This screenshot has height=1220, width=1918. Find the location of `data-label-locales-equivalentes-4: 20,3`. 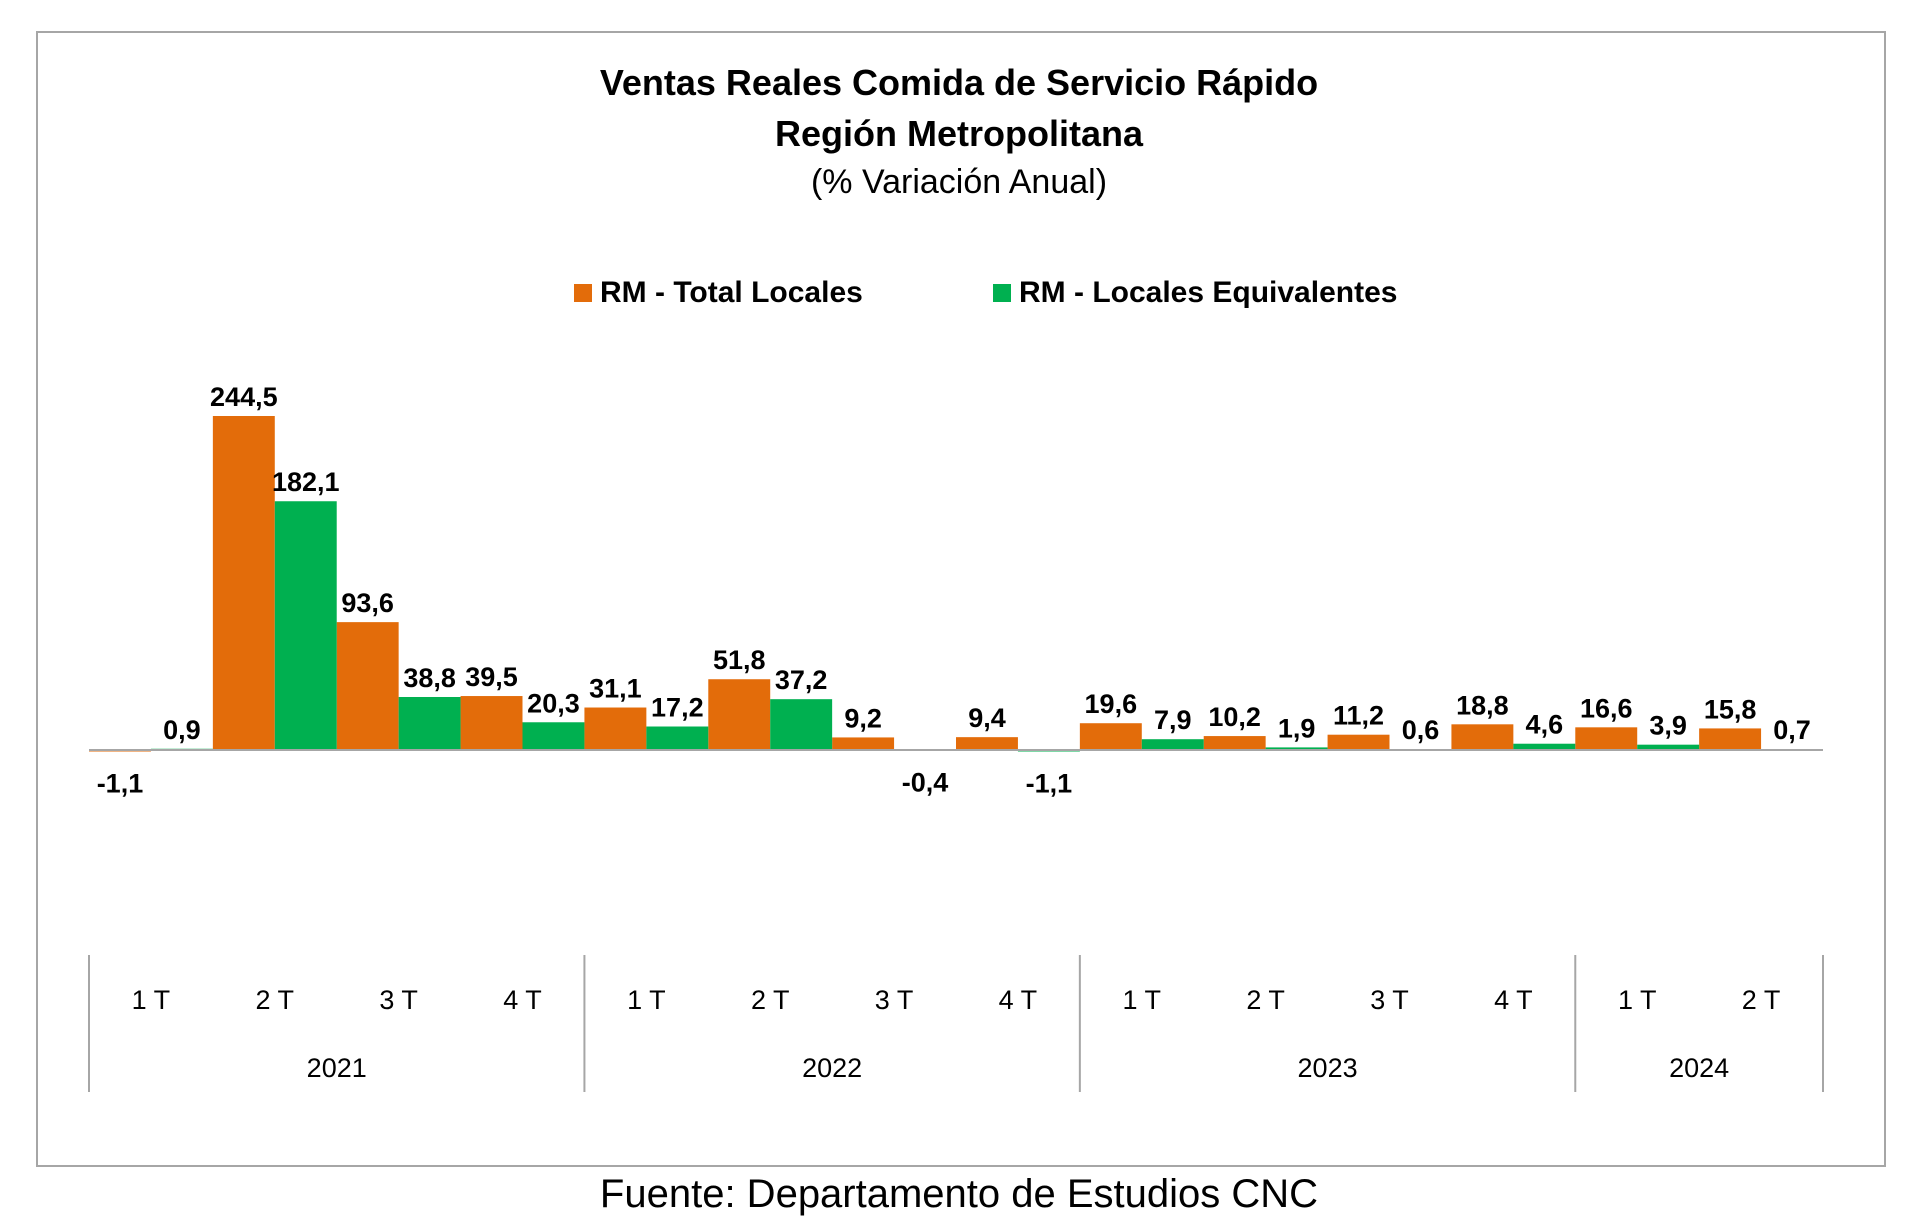

data-label-locales-equivalentes-4: 20,3 is located at coordinates (553, 703).